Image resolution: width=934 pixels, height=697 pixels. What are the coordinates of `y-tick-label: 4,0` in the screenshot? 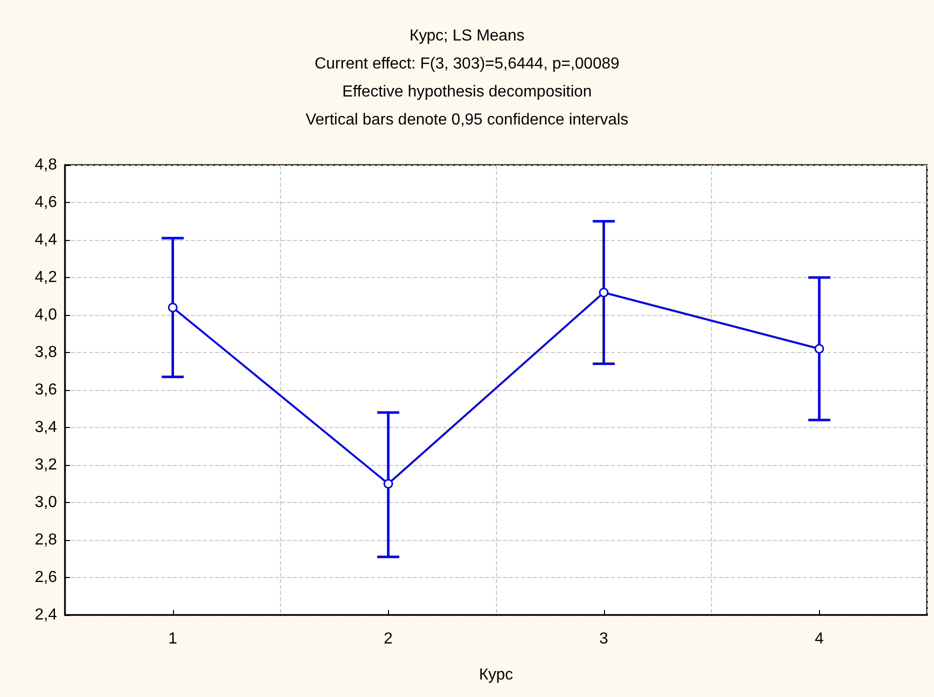 It's located at (46, 315).